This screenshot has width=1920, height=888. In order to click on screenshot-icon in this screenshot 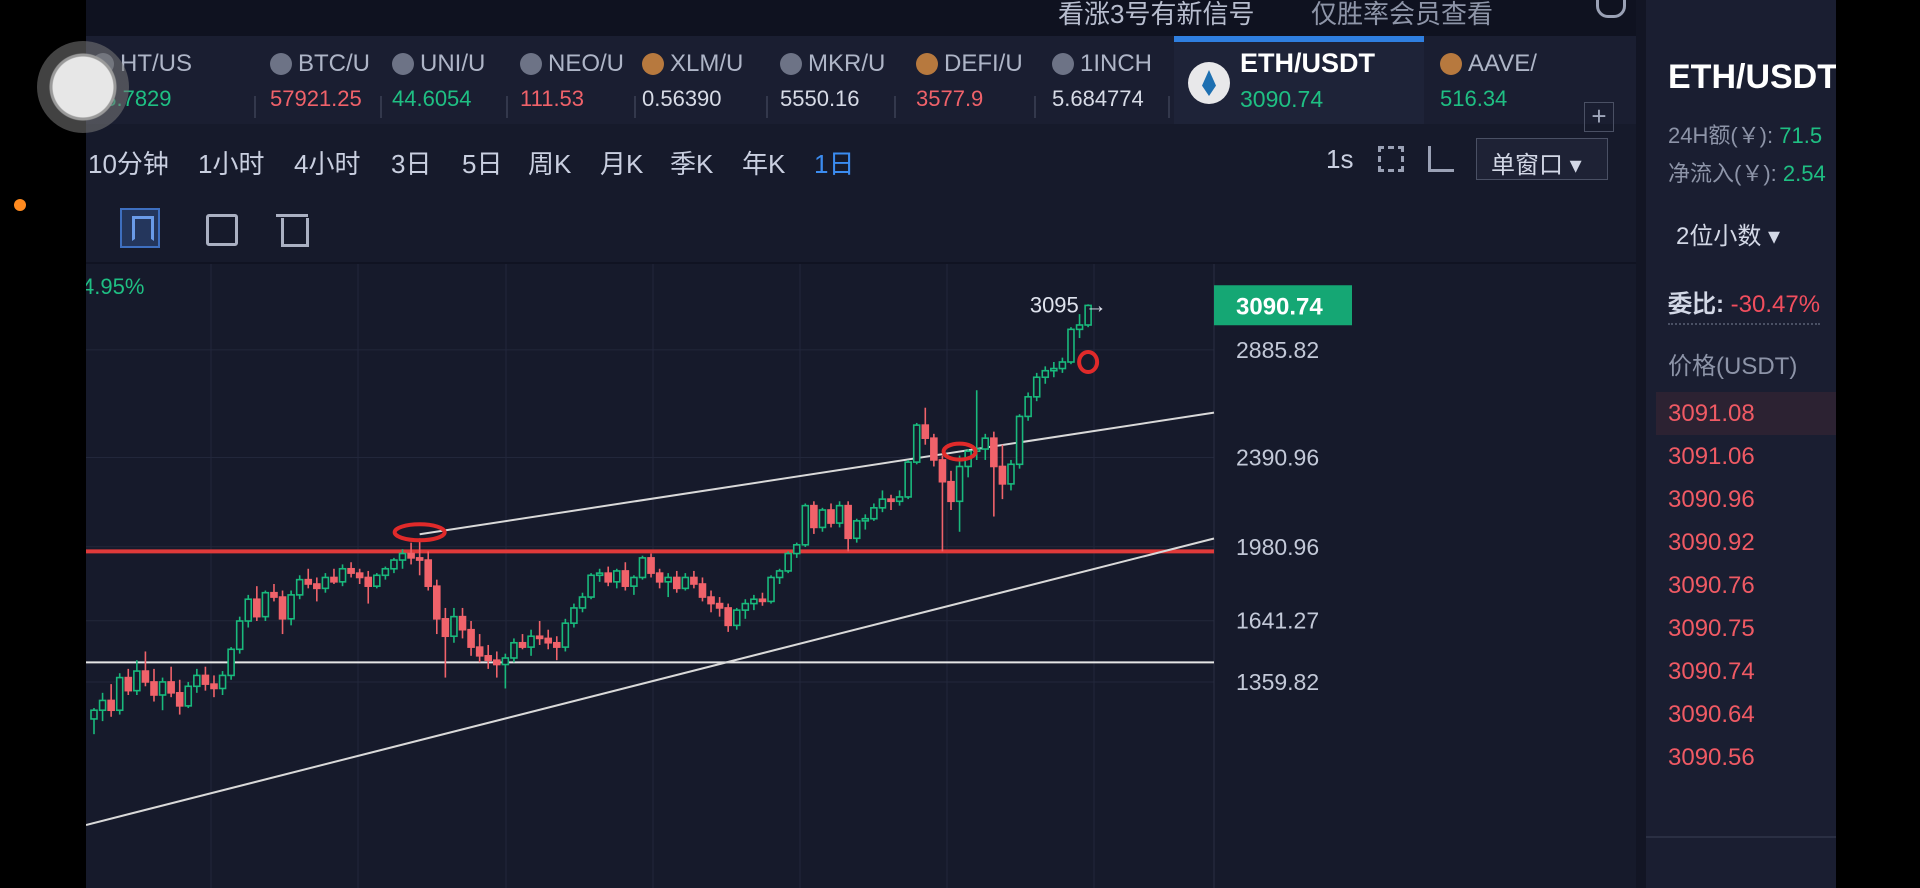, I will do `click(1441, 159)`.